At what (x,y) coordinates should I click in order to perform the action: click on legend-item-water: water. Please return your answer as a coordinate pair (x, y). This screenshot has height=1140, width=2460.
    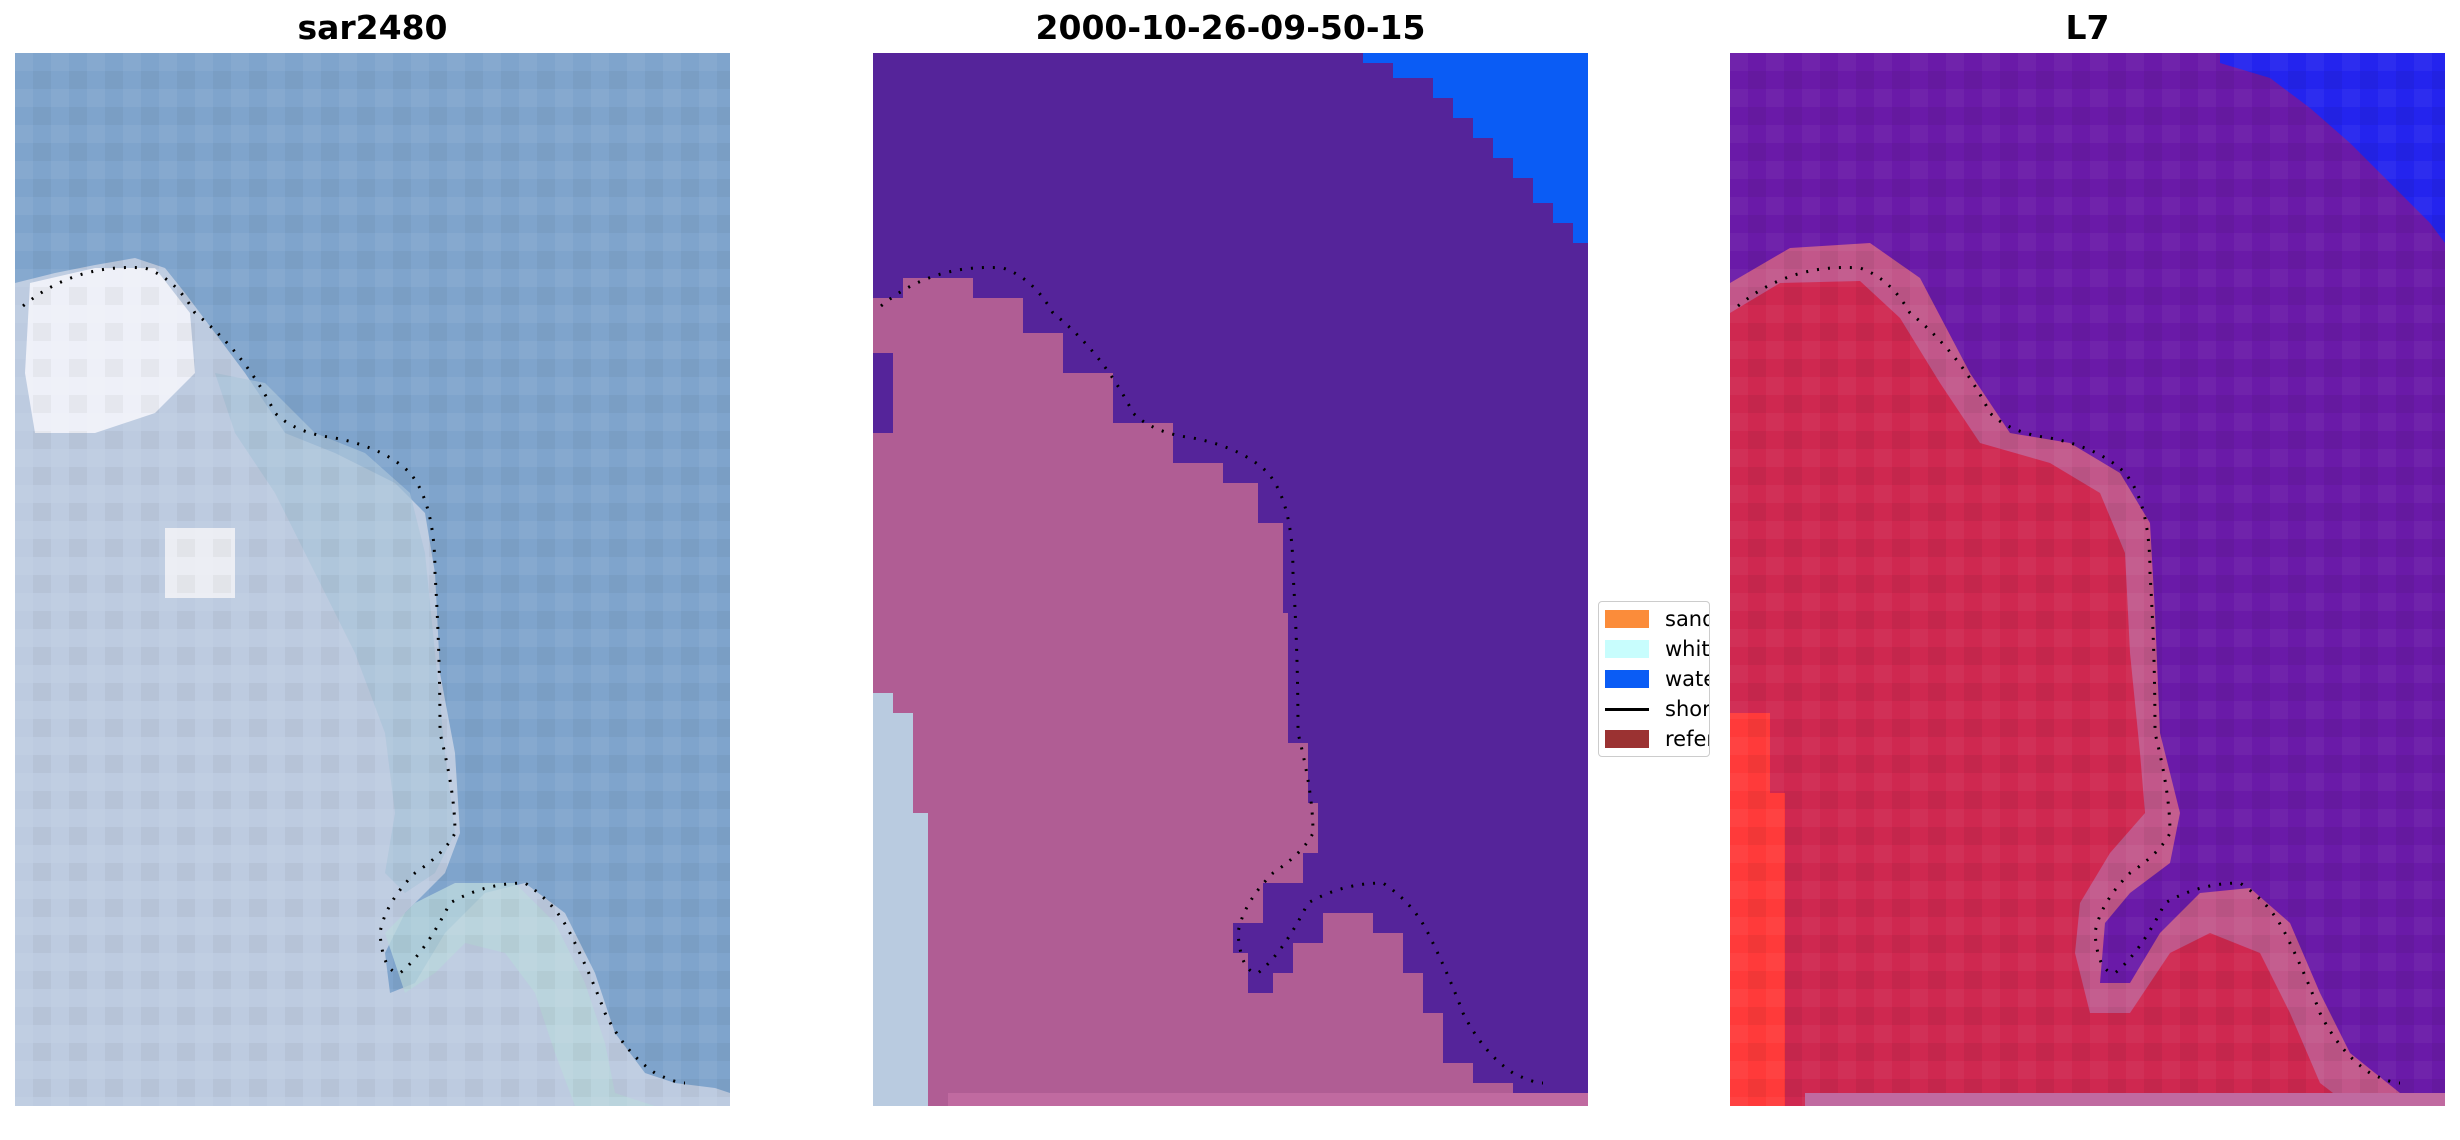
    Looking at the image, I should click on (1657, 679).